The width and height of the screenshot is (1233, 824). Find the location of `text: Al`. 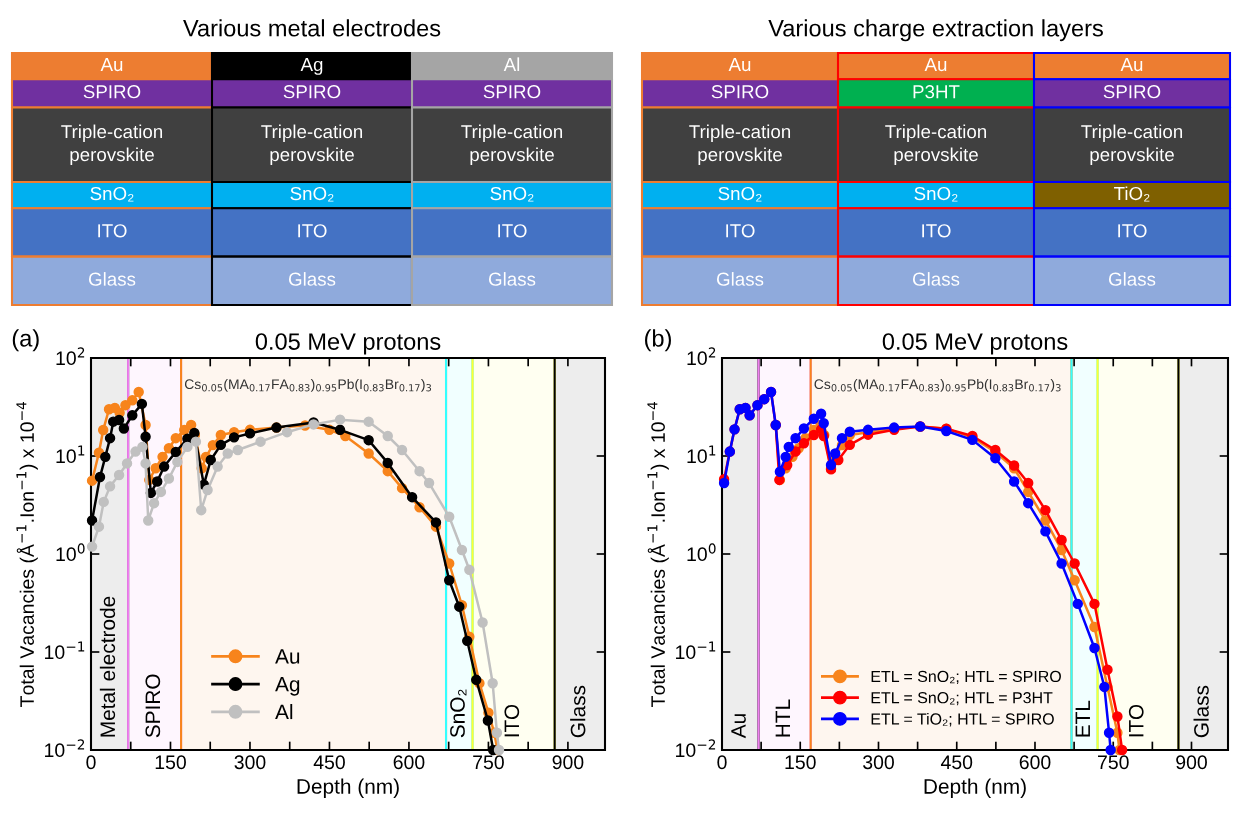

text: Al is located at coordinates (511, 64).